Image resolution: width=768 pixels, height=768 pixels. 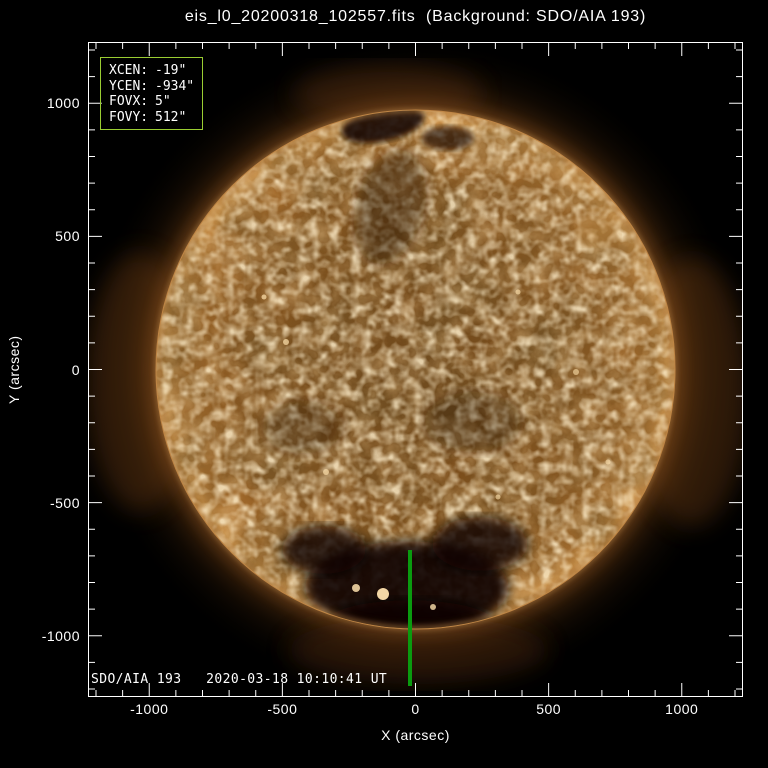 What do you see at coordinates (682, 709) in the screenshot?
I see `x-tick-label: 1000` at bounding box center [682, 709].